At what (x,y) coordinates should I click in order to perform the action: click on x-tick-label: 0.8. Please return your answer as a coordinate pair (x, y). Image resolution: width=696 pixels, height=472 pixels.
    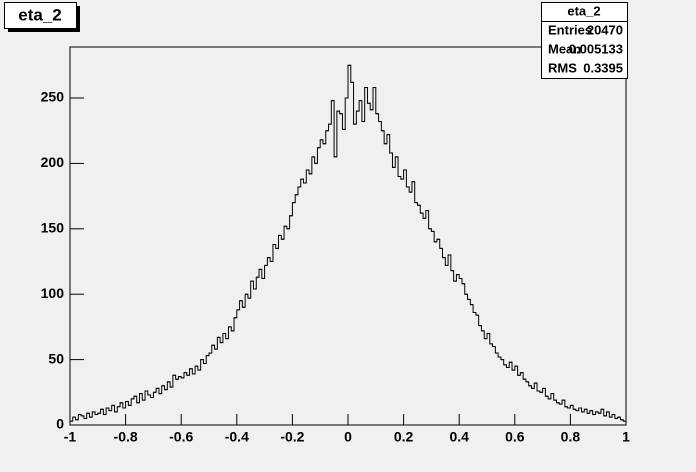
    Looking at the image, I should click on (571, 437).